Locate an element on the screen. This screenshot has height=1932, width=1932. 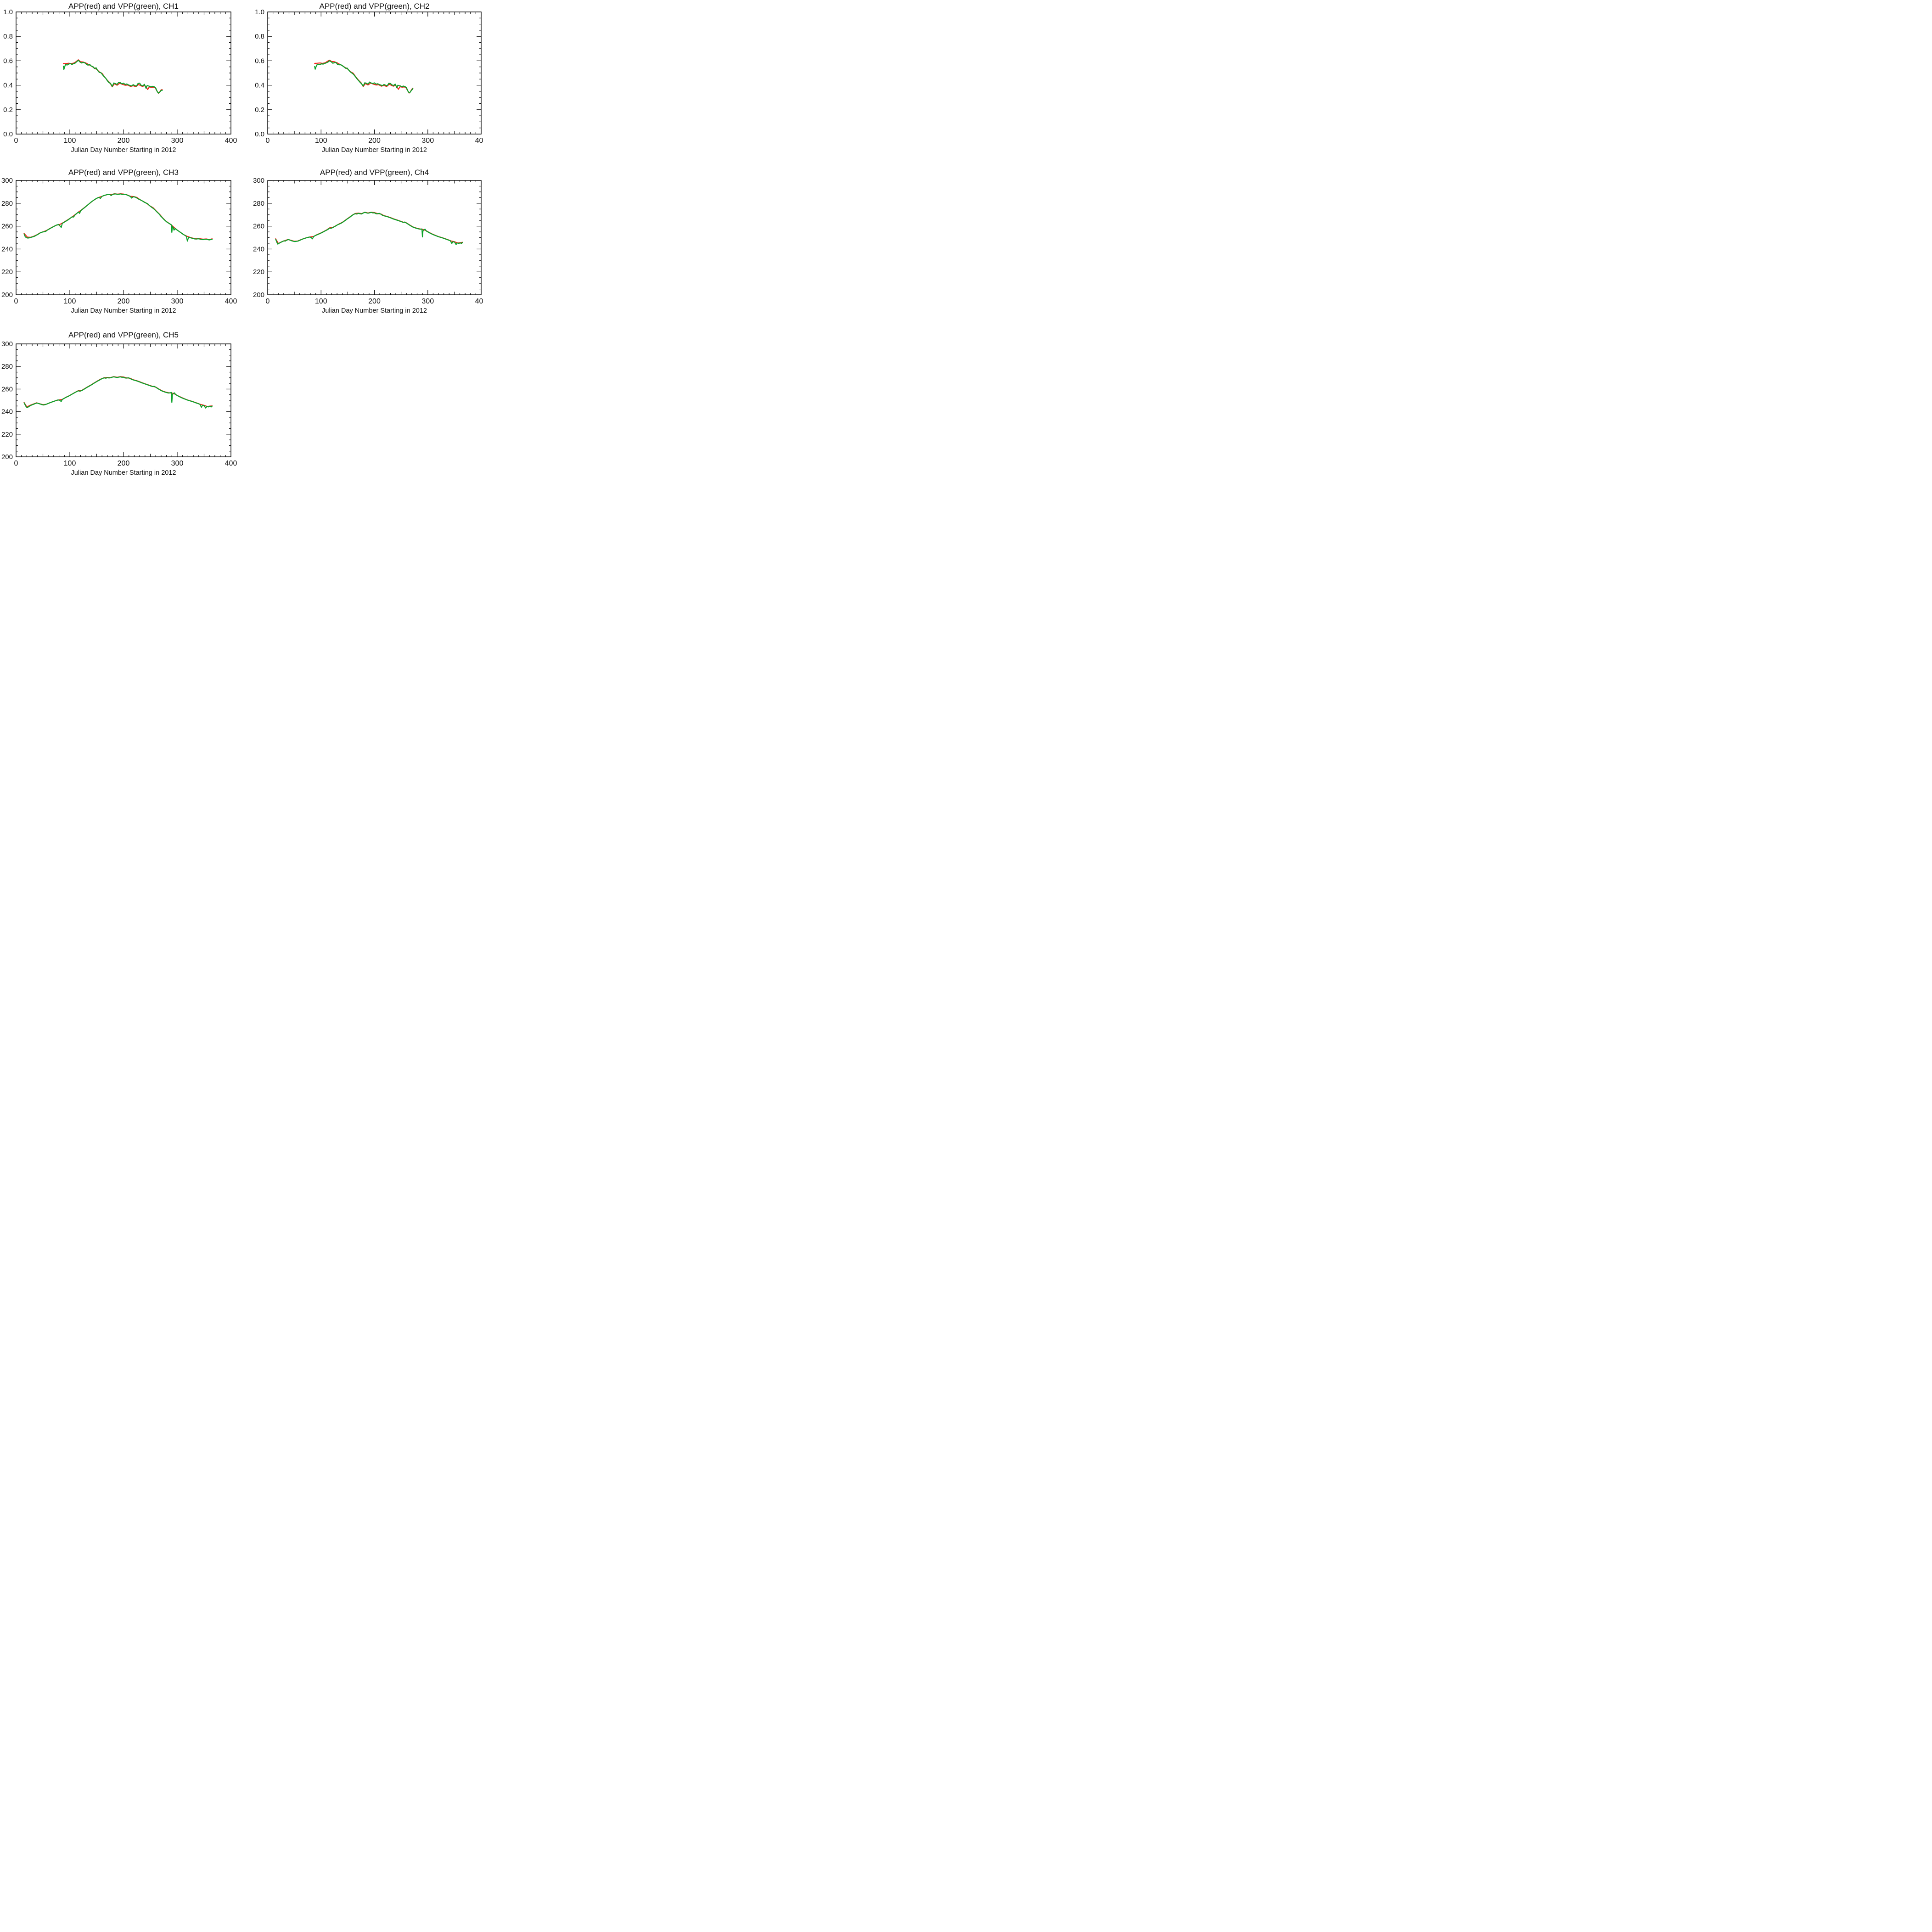
chart-title: APP(red) and VPP(green), CH1 is located at coordinates (123, 6).